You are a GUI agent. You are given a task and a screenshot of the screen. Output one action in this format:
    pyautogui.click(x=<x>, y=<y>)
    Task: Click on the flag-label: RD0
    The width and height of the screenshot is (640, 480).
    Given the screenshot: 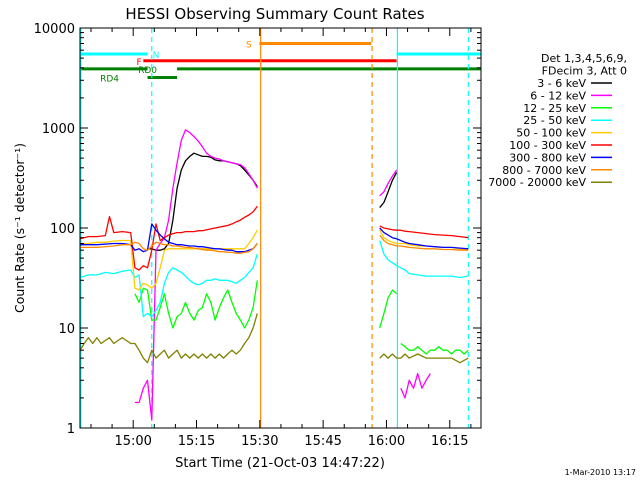 What is the action you would take?
    pyautogui.click(x=147, y=71)
    